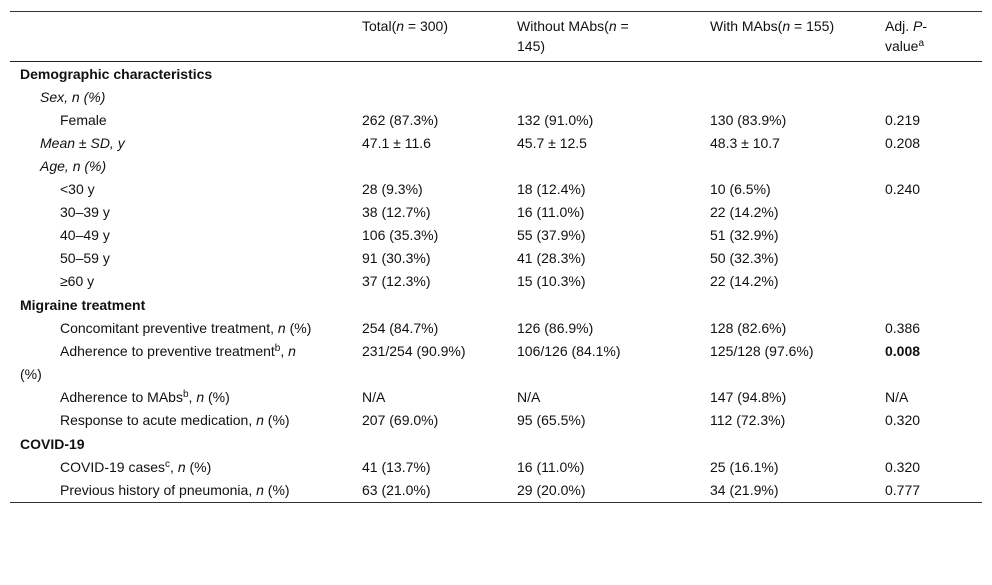 The width and height of the screenshot is (992, 585). I want to click on value-cell: 50 (32.3%), so click(797, 258).